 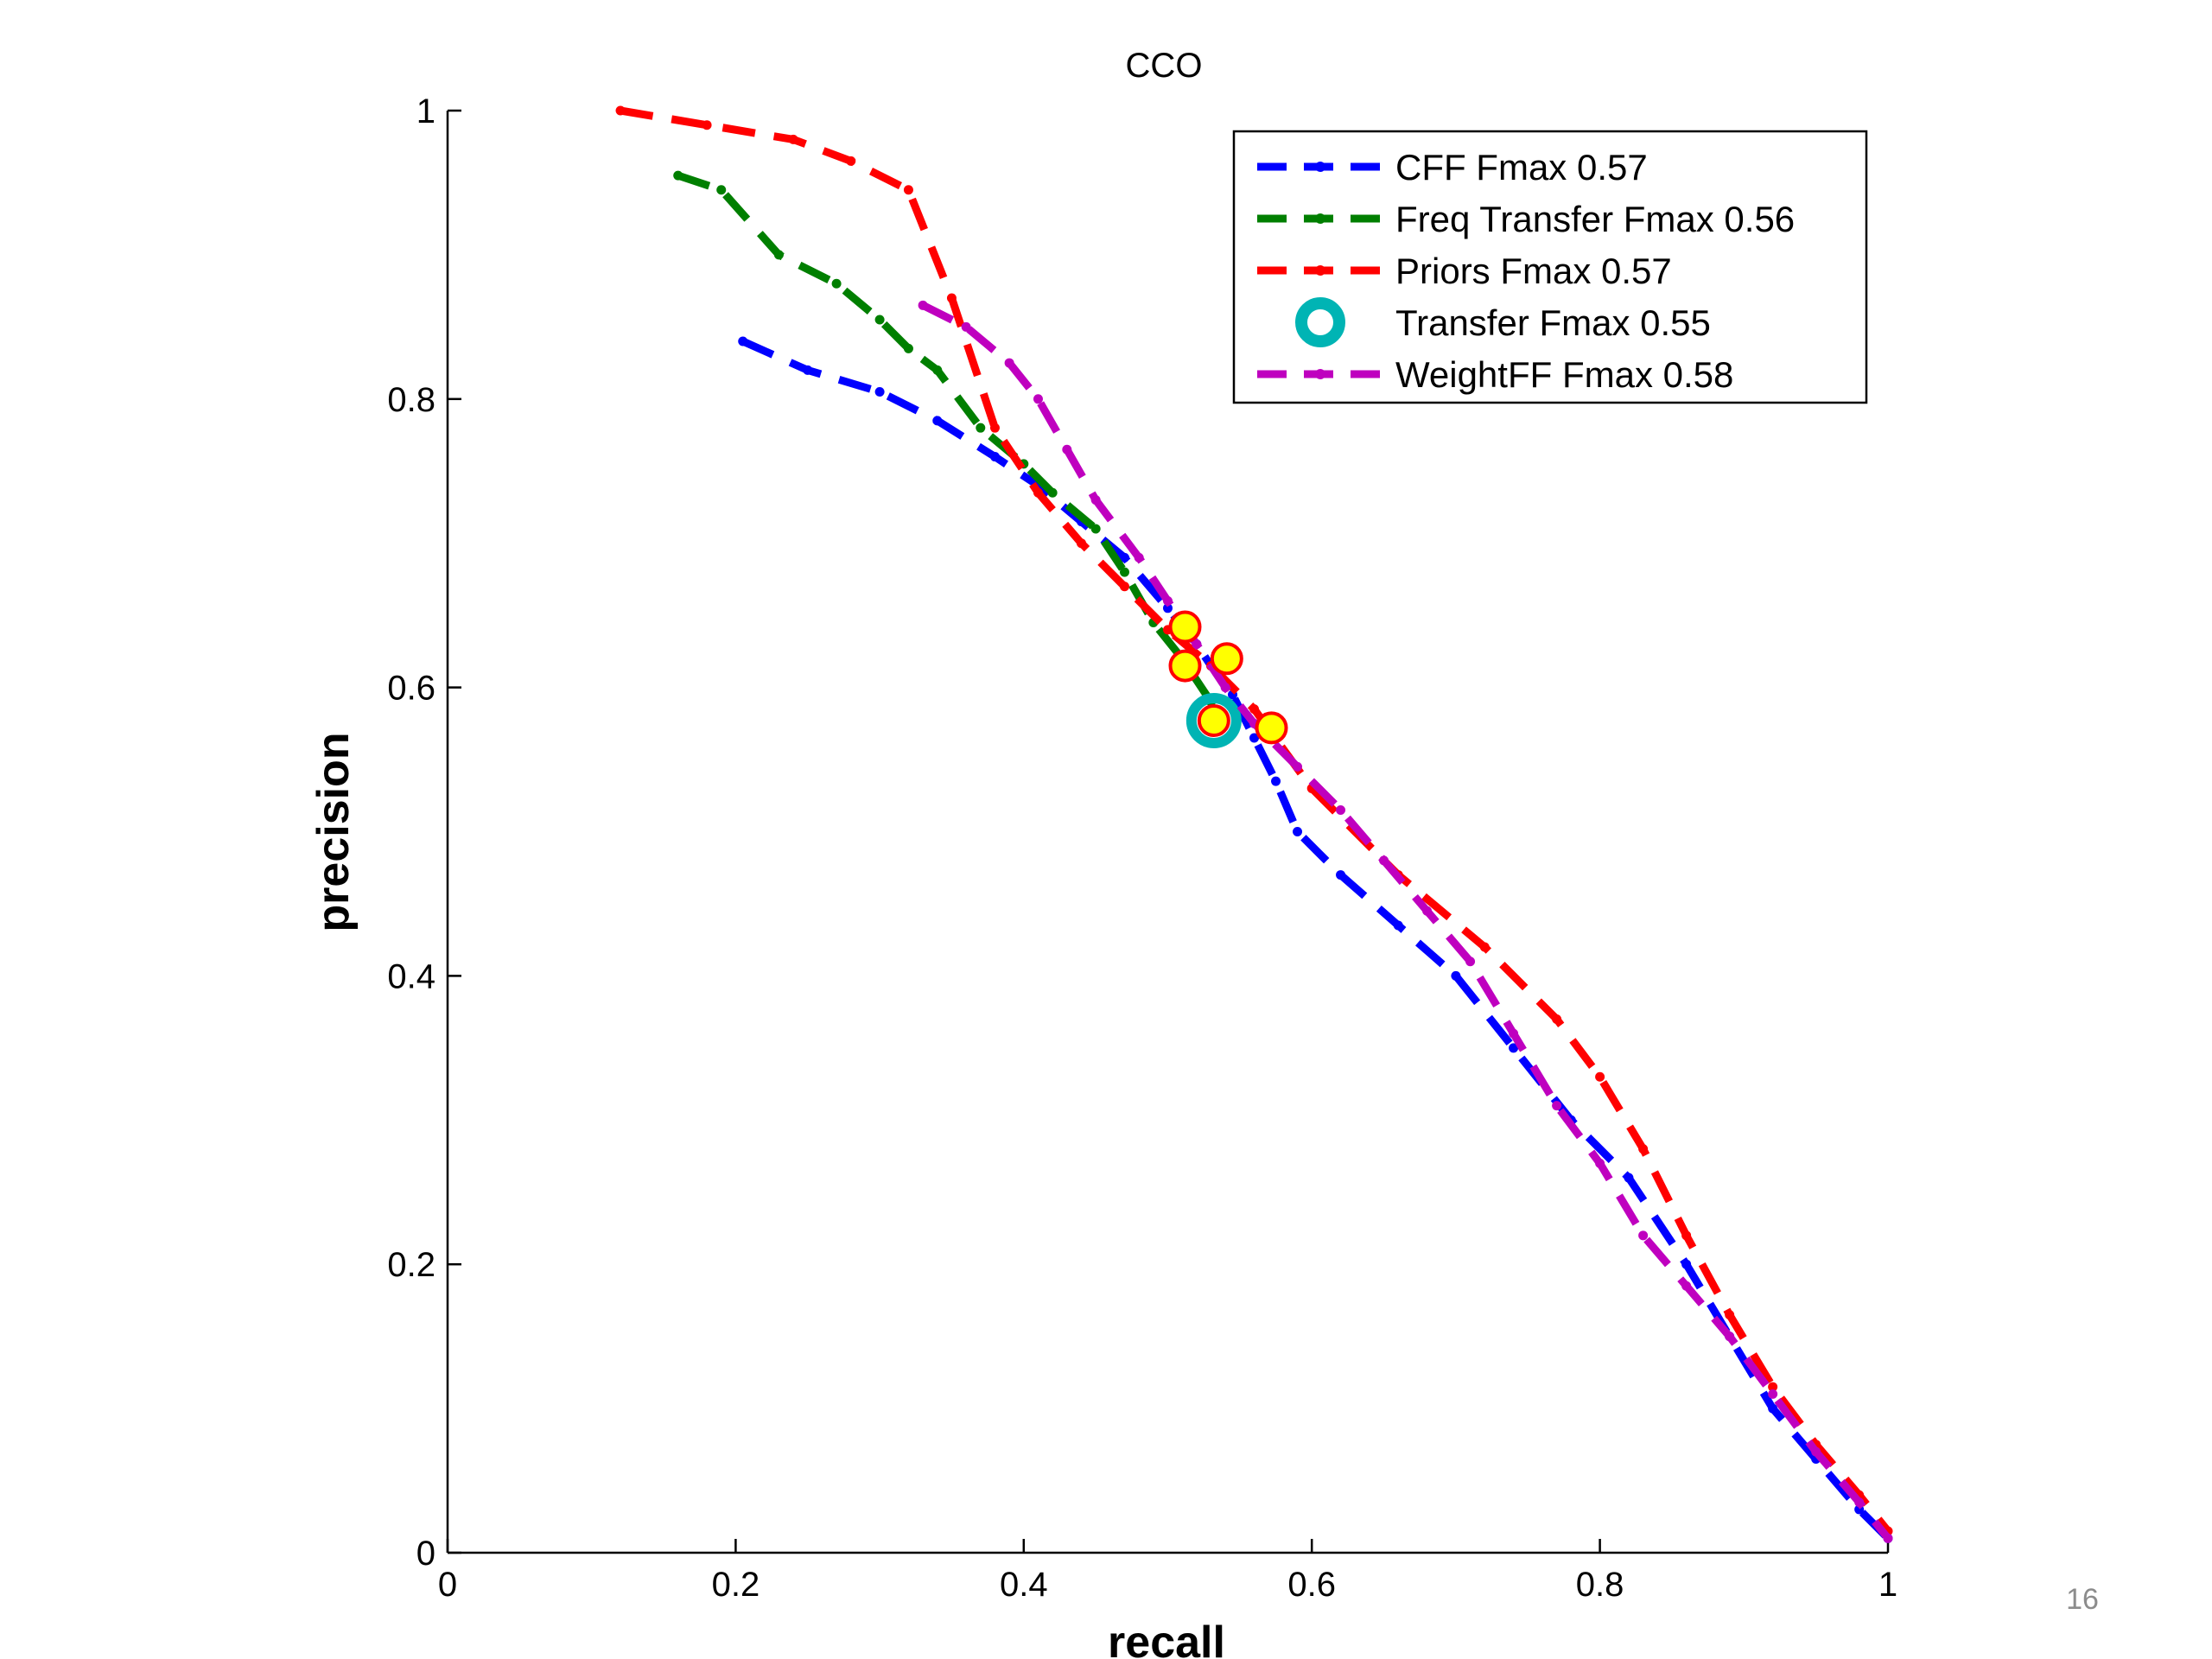 I want to click on legend-box, so click(x=1550, y=267).